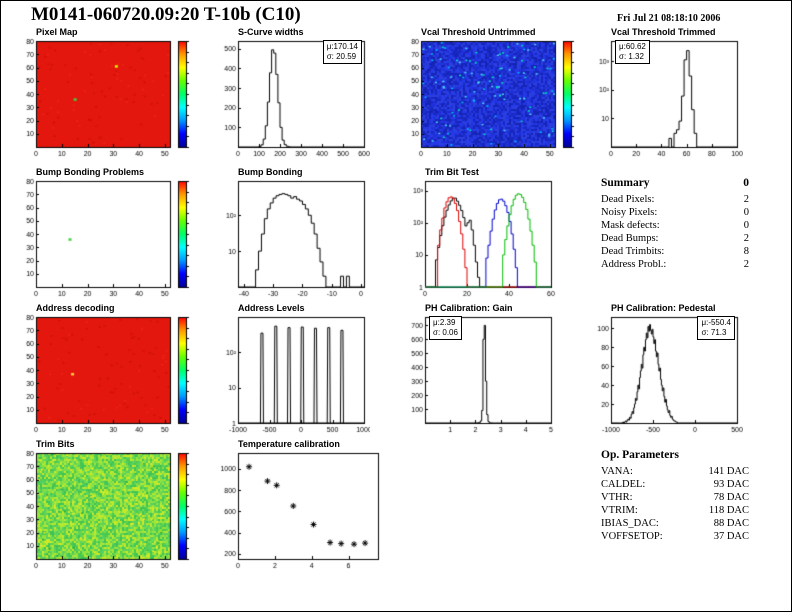  Describe the element at coordinates (469, 308) in the screenshot. I see `ph-gain-title: PH Calibration: Gain` at that location.